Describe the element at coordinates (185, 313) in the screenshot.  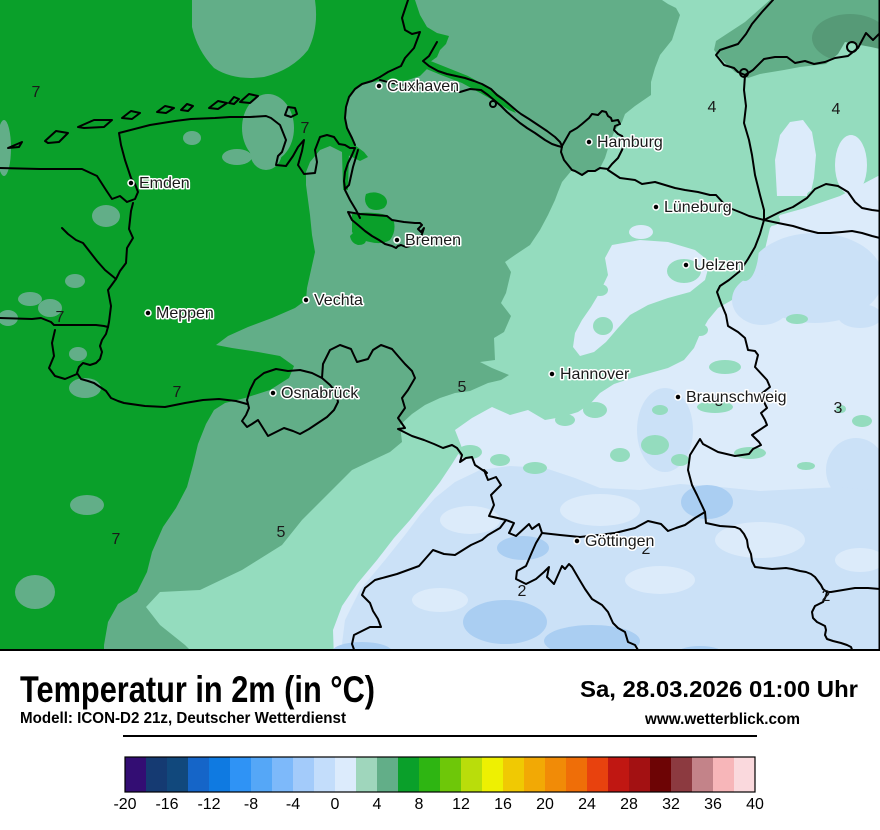
I see `svg-text: Meppen` at that location.